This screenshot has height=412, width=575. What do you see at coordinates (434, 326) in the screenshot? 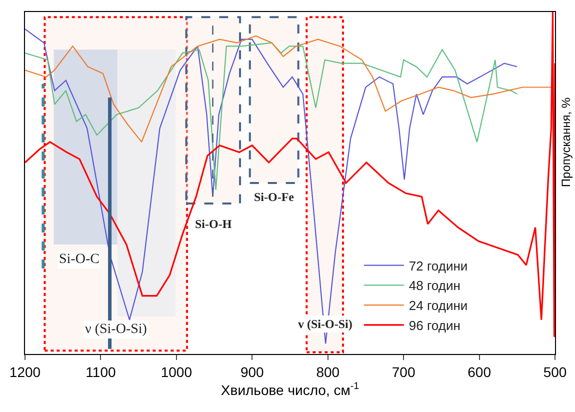
I see `legend-label: 96 годин` at bounding box center [434, 326].